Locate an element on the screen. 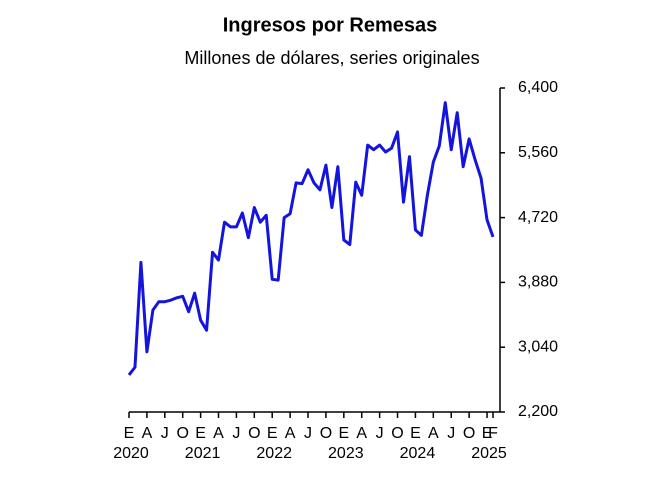  y-tick-label: 2,200 is located at coordinates (538, 411).